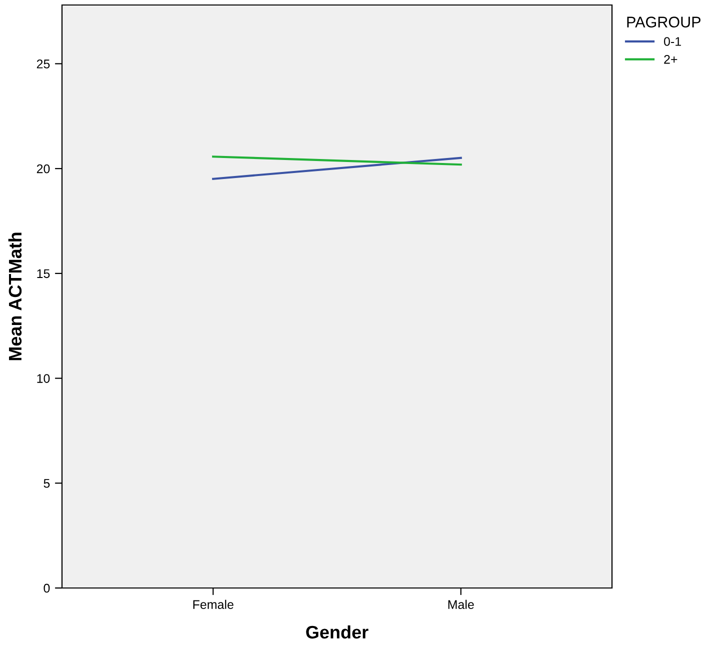 Image resolution: width=708 pixels, height=648 pixels. What do you see at coordinates (43, 169) in the screenshot?
I see `y-tick-label: 20` at bounding box center [43, 169].